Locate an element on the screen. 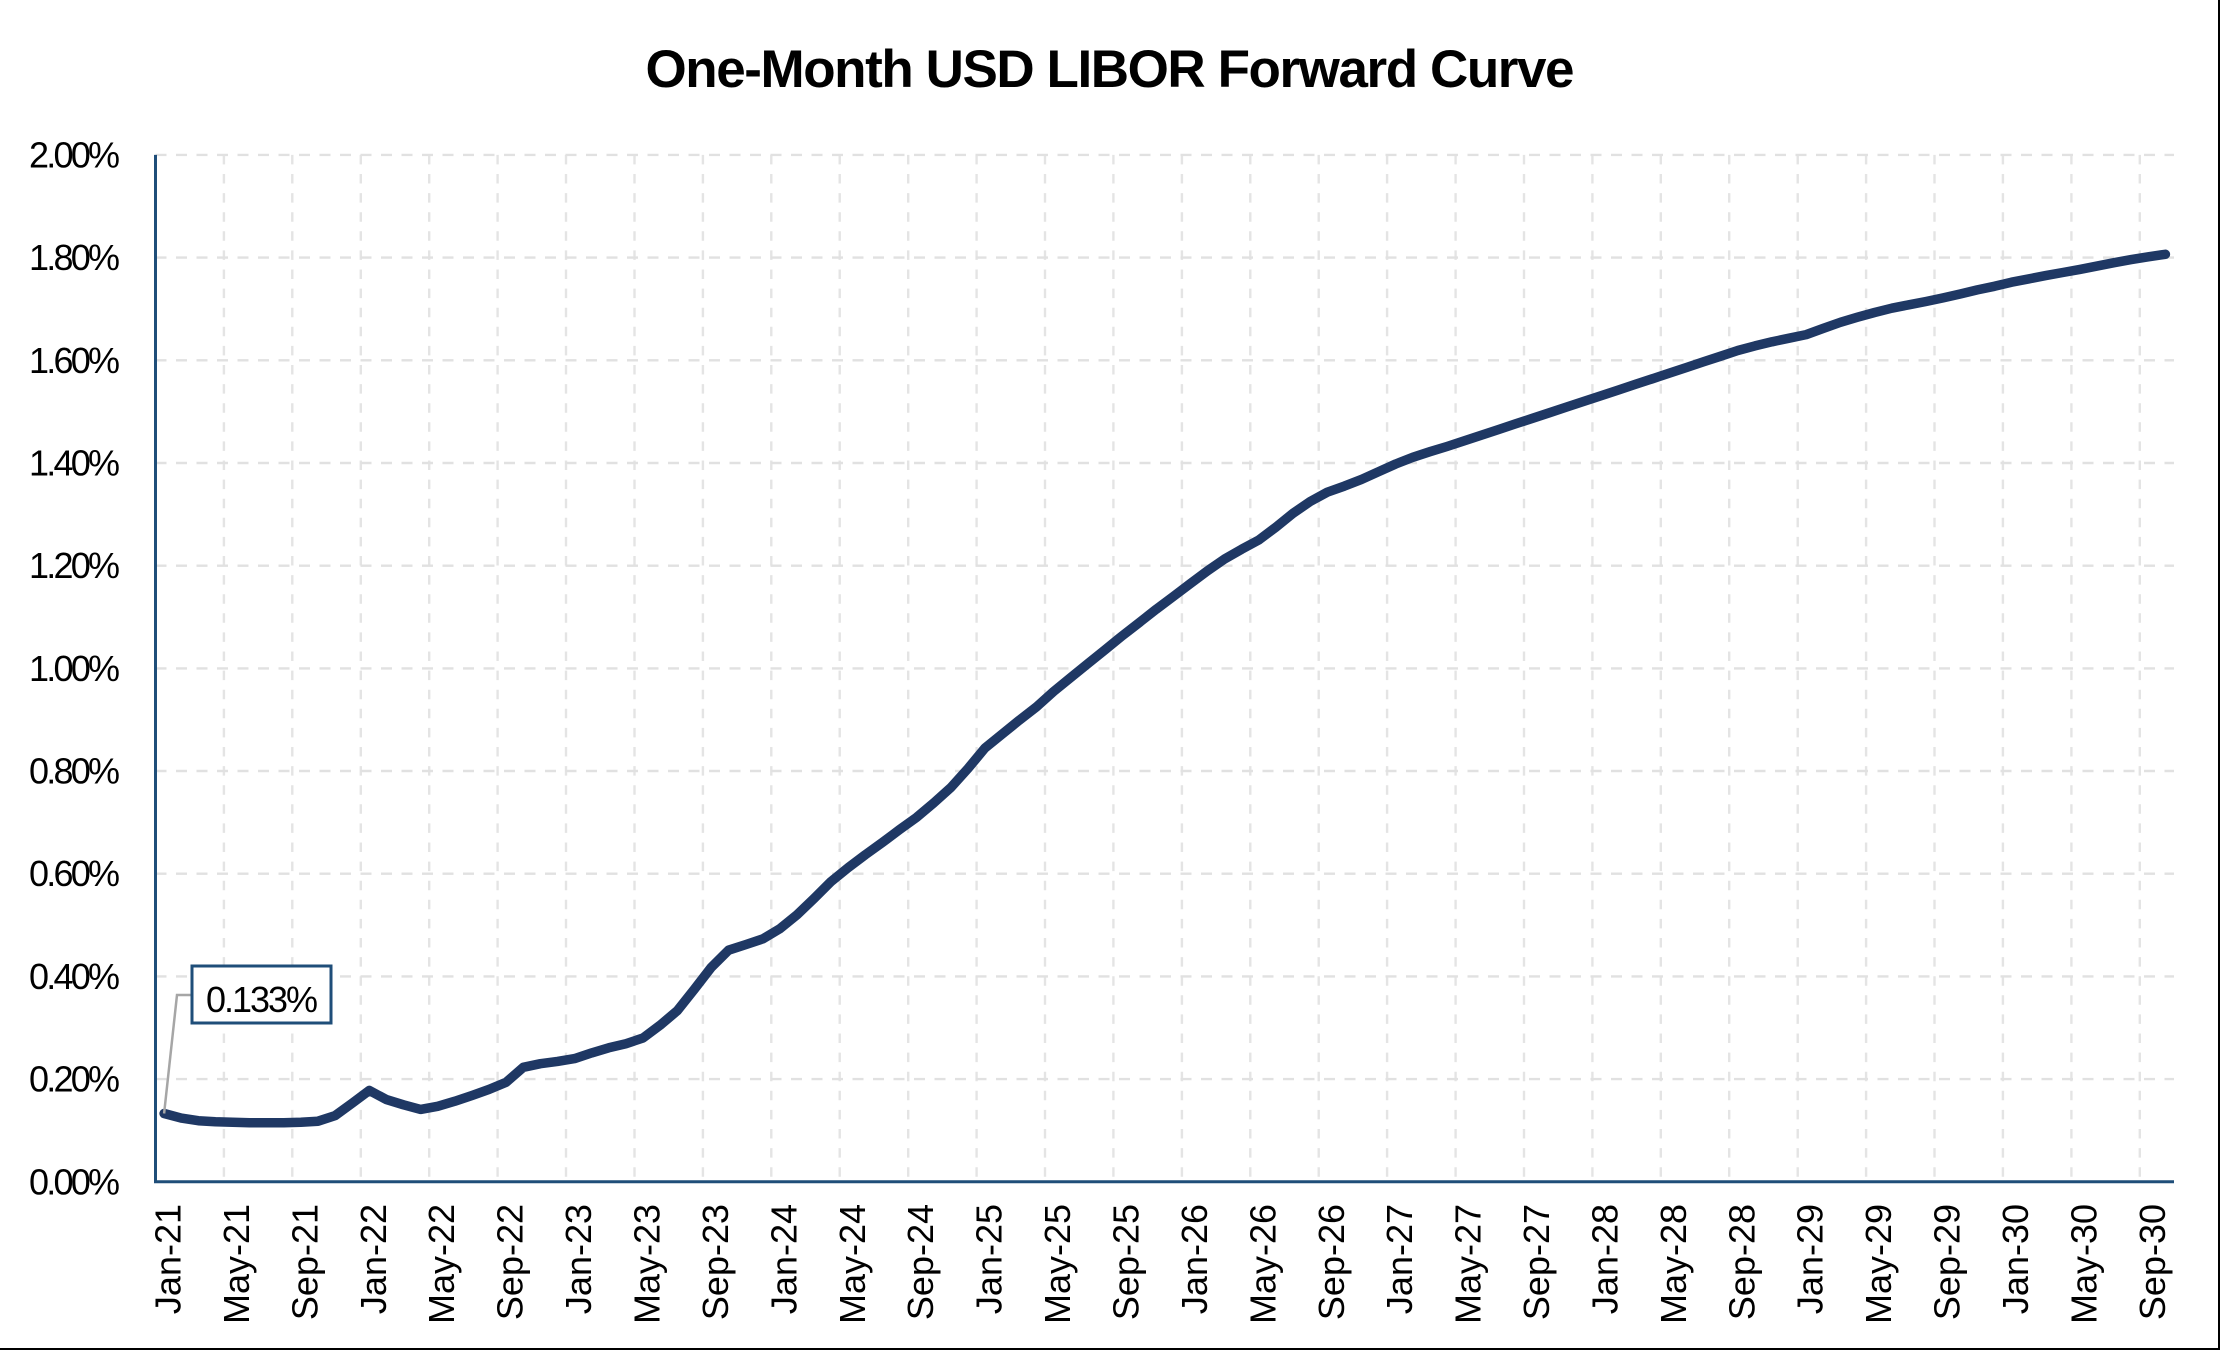 Image resolution: width=2220 pixels, height=1350 pixels. svg-text: Sep-29 is located at coordinates (1947, 1262).